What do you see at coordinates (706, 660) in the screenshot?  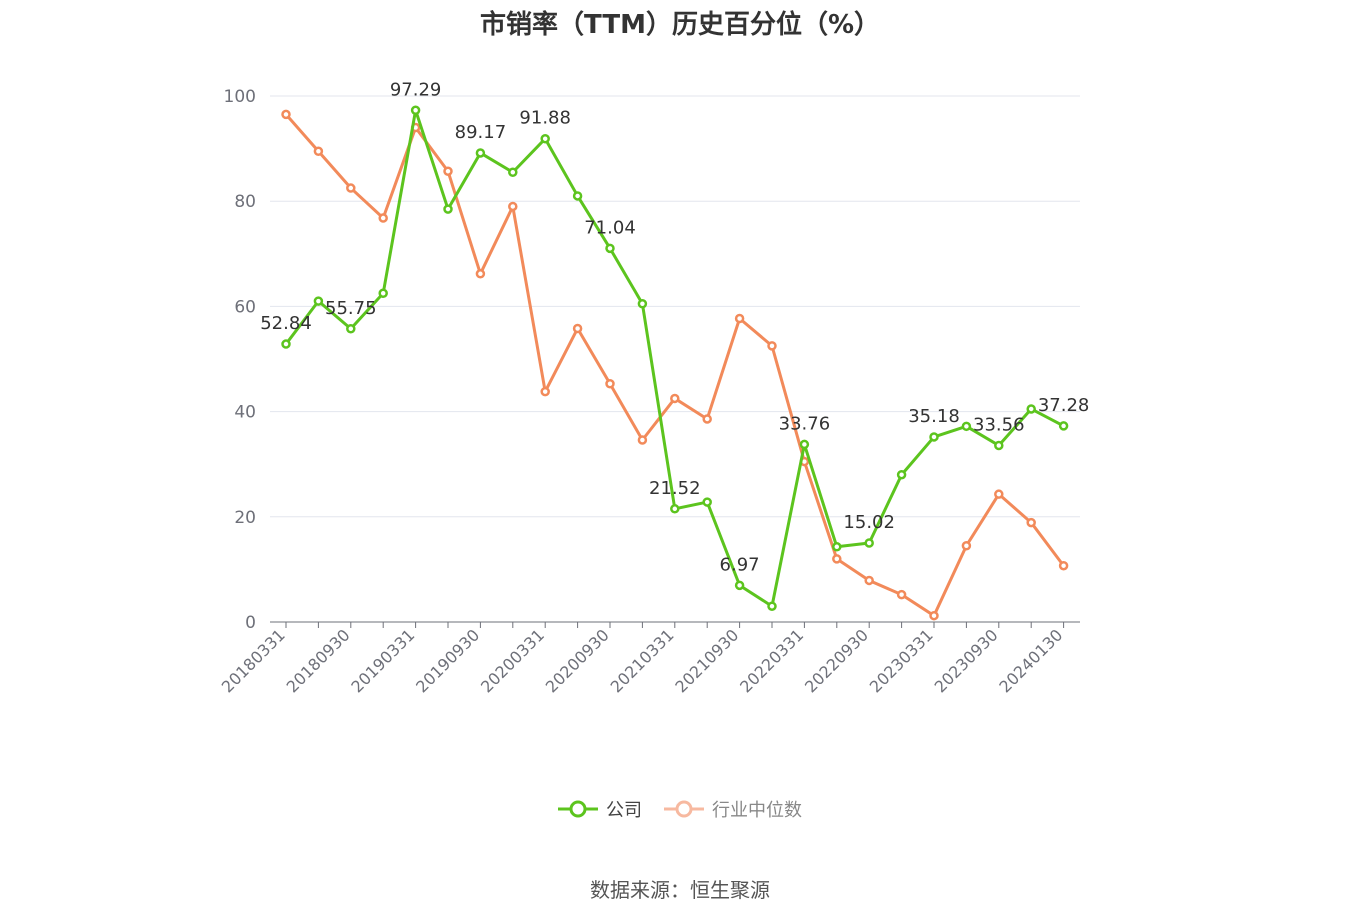 I see `x-tick-label: 20210930` at bounding box center [706, 660].